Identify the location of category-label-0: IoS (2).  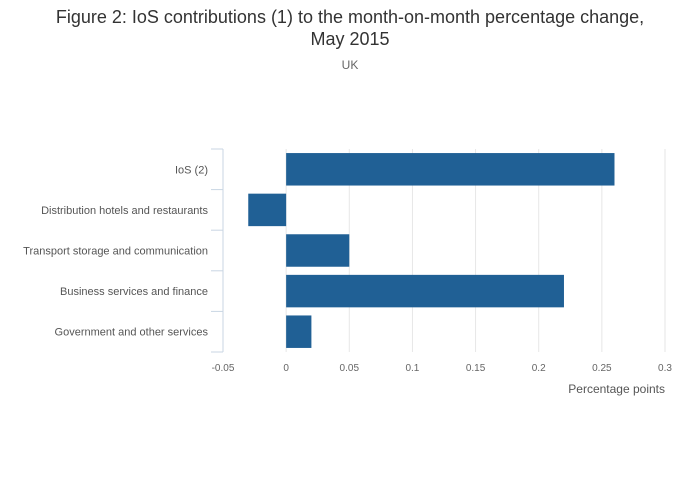
(191, 170).